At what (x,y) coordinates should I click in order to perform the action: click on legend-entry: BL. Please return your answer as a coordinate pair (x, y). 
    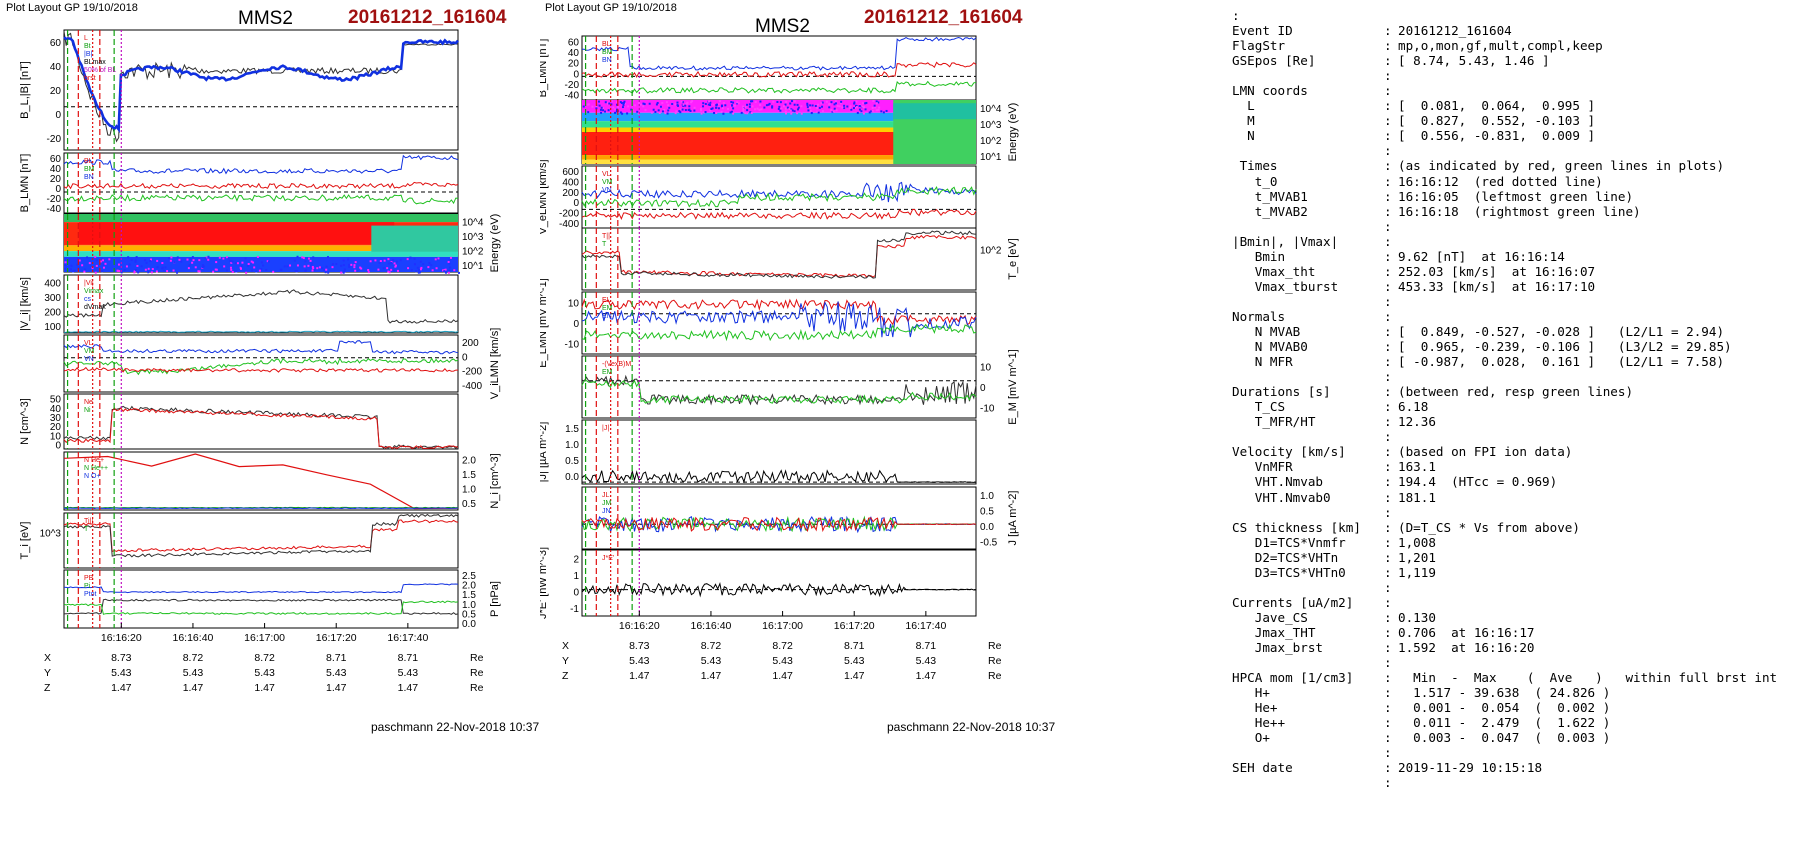
    Looking at the image, I should click on (88, 161).